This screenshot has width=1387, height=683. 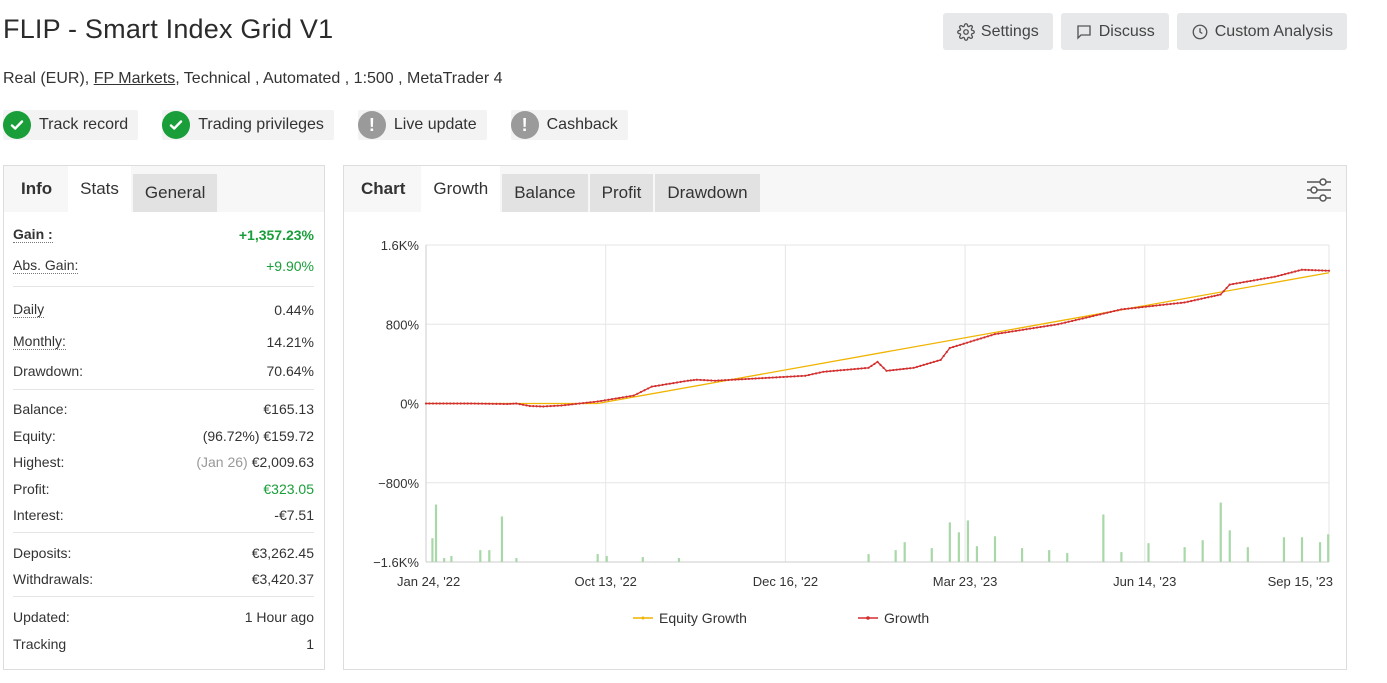 I want to click on gain-label: Gain :, so click(x=33, y=234).